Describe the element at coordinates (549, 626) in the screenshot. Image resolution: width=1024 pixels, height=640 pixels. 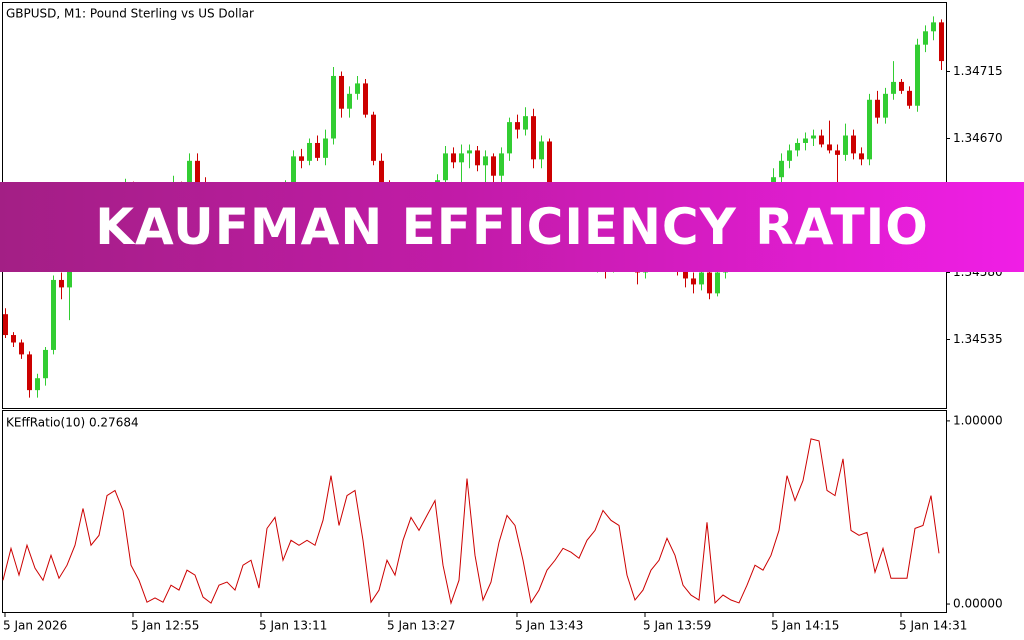
I see `x-tick-label: 5 Jan 13:43` at that location.